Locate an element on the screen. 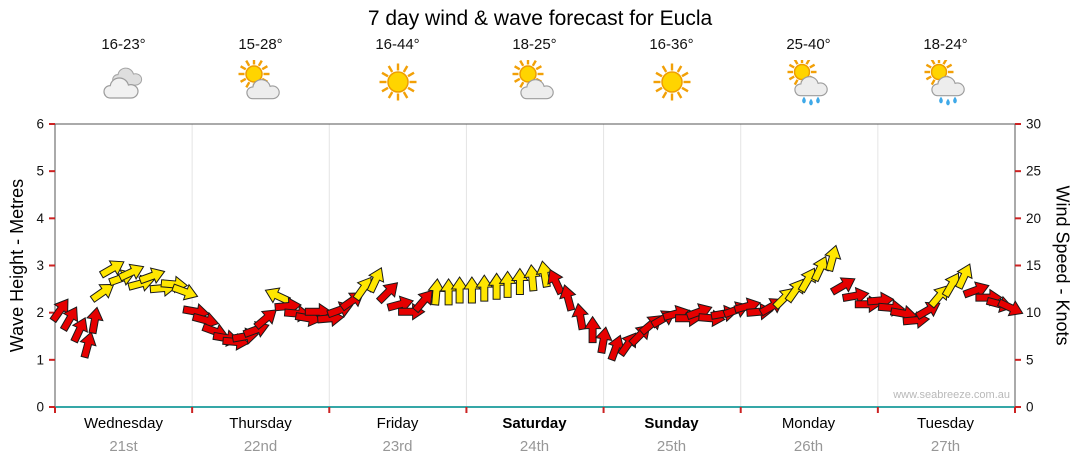 The height and width of the screenshot is (475, 1080). day-label: Tuesday 27th is located at coordinates (945, 435).